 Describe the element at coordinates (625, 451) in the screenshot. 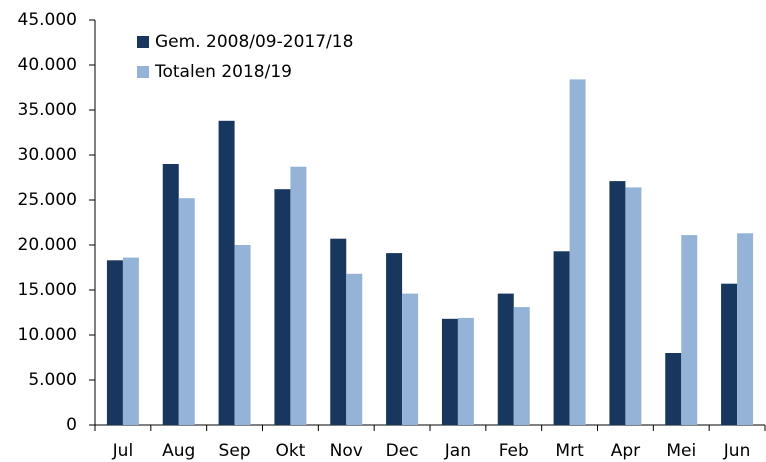

I see `x-tick-label: Apr` at that location.